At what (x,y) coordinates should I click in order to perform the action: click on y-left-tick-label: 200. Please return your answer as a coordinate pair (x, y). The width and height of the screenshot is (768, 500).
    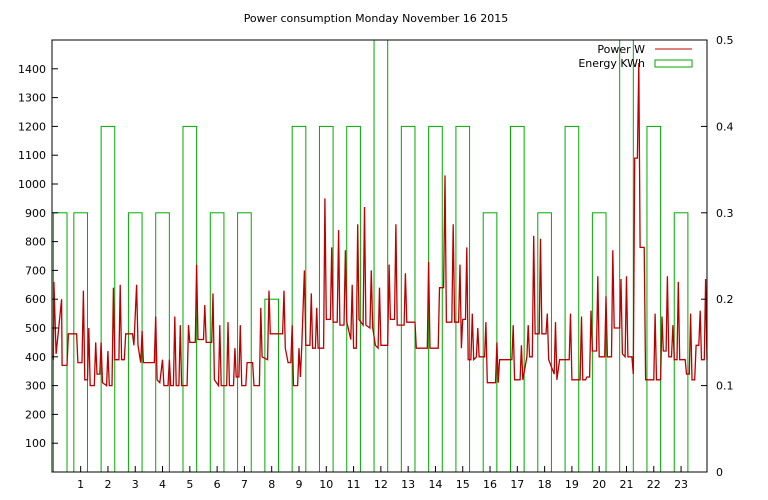
    Looking at the image, I should click on (35, 414).